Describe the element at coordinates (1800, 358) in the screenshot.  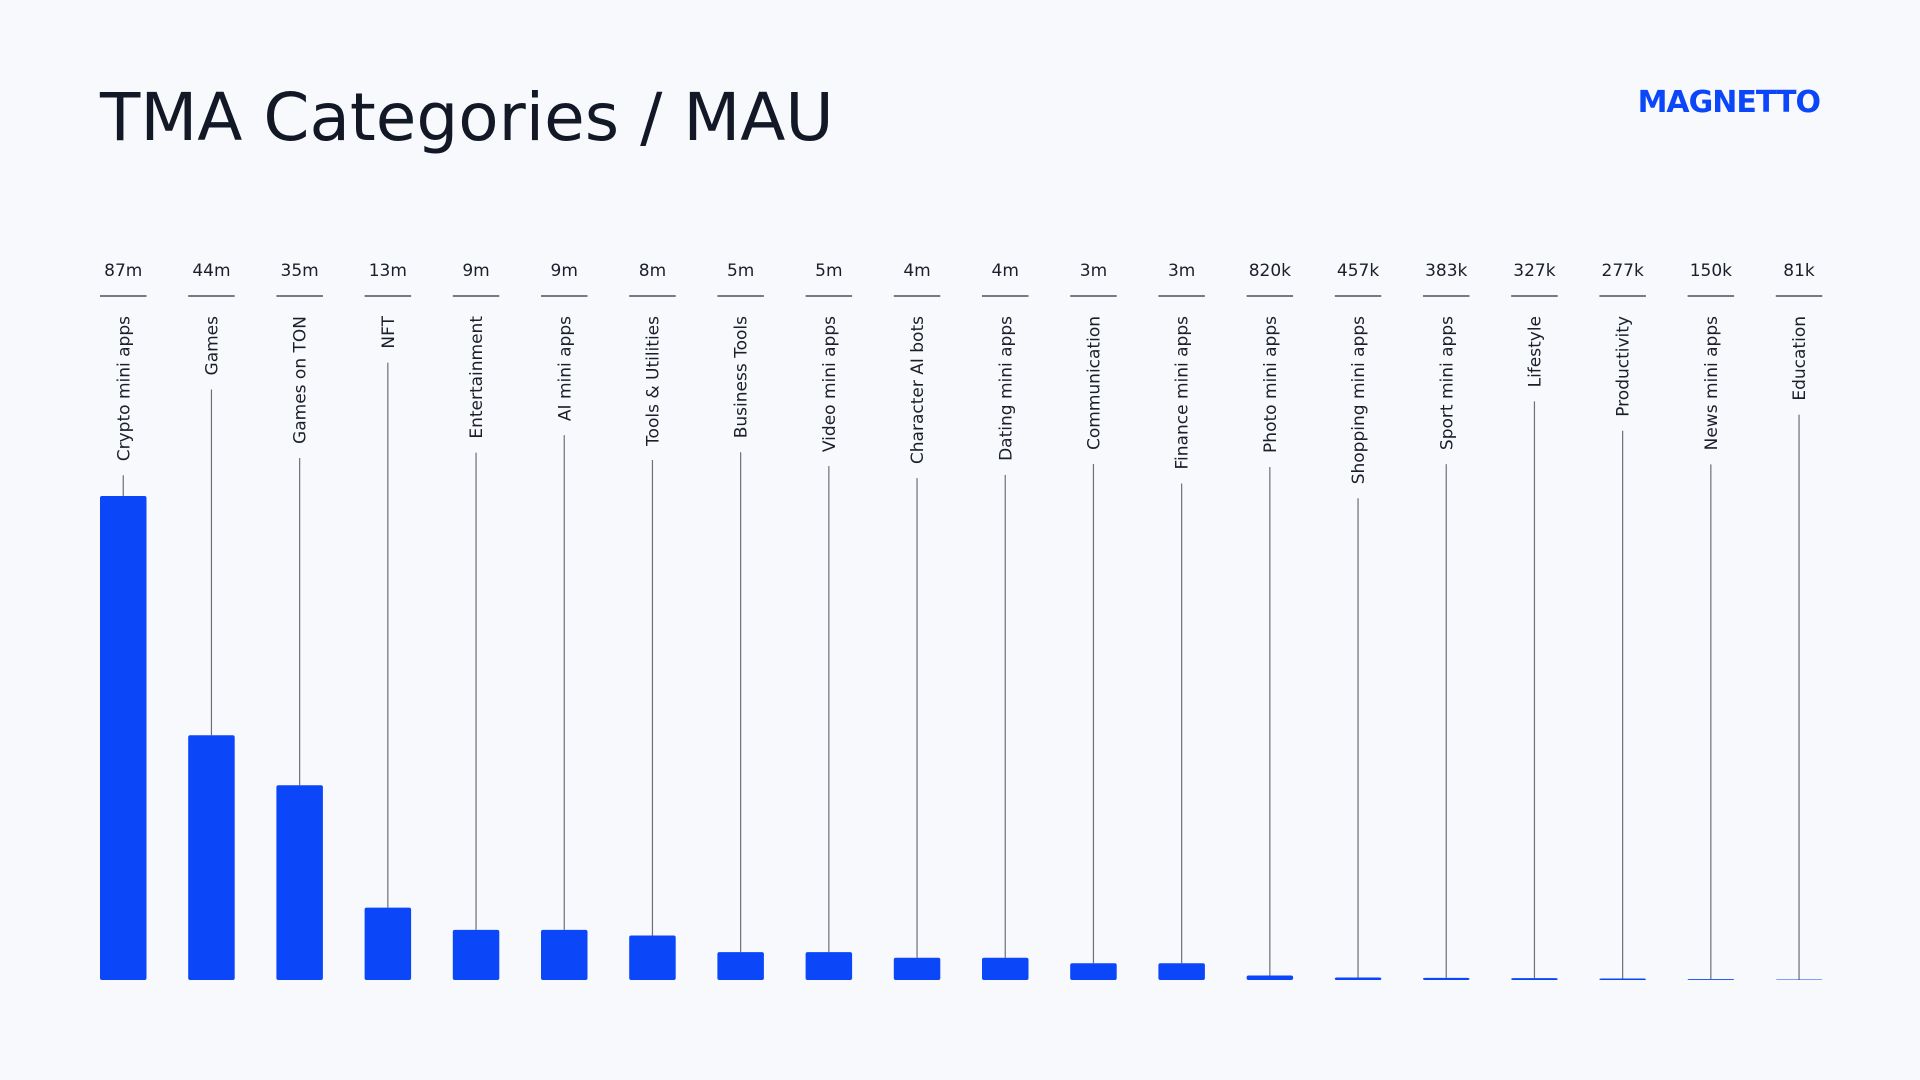
I see `category-label: Education` at that location.